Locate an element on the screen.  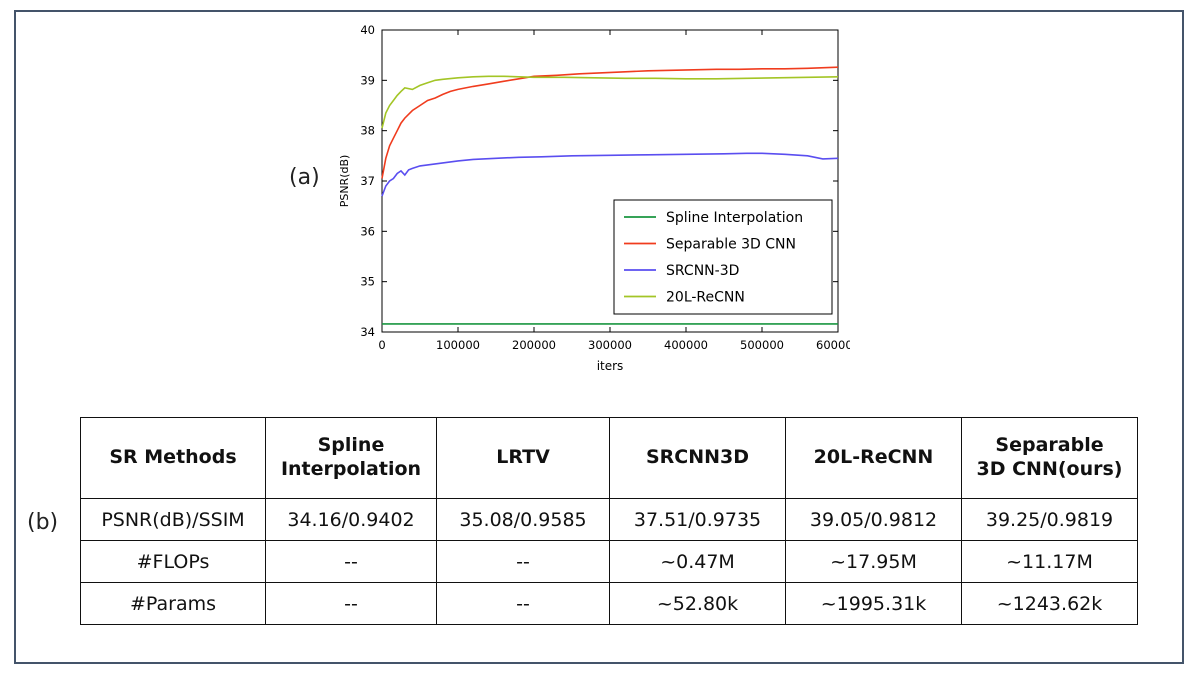
y-tick-label: 38 is located at coordinates (367, 131).